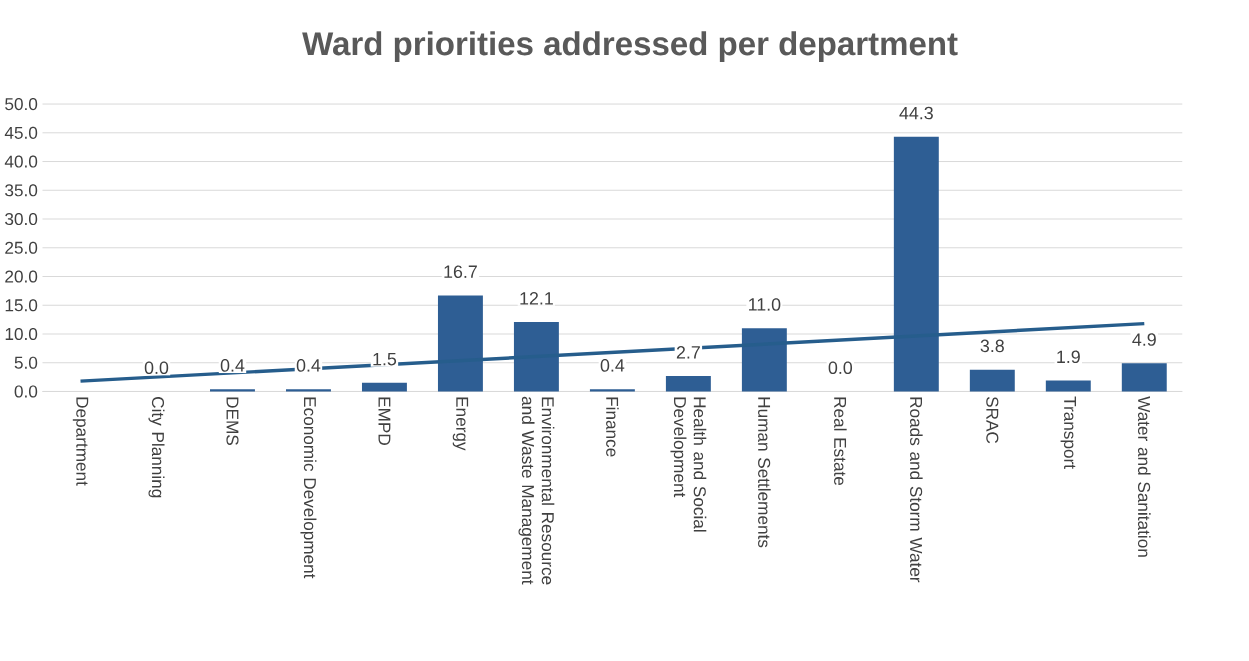  I want to click on y-tick-label: 15.0, so click(21, 305).